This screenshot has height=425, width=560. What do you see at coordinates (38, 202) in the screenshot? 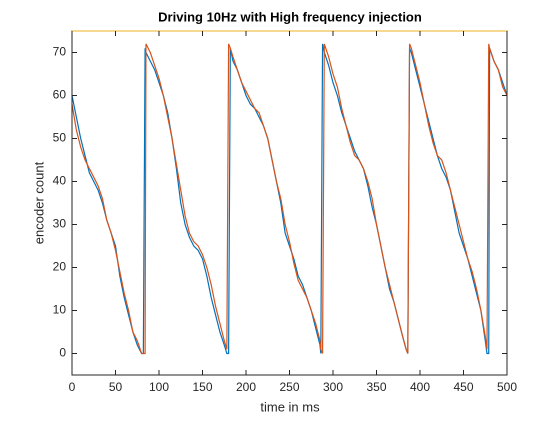
I see `y-axis-label: encoder count` at bounding box center [38, 202].